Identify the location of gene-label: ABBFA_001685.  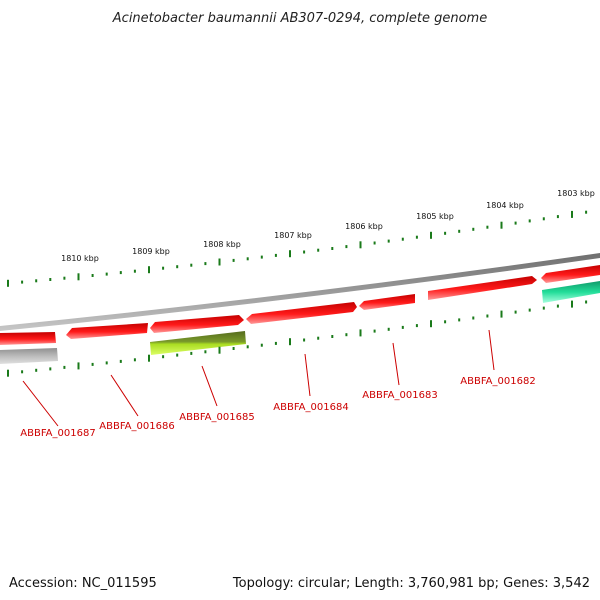
(216, 417).